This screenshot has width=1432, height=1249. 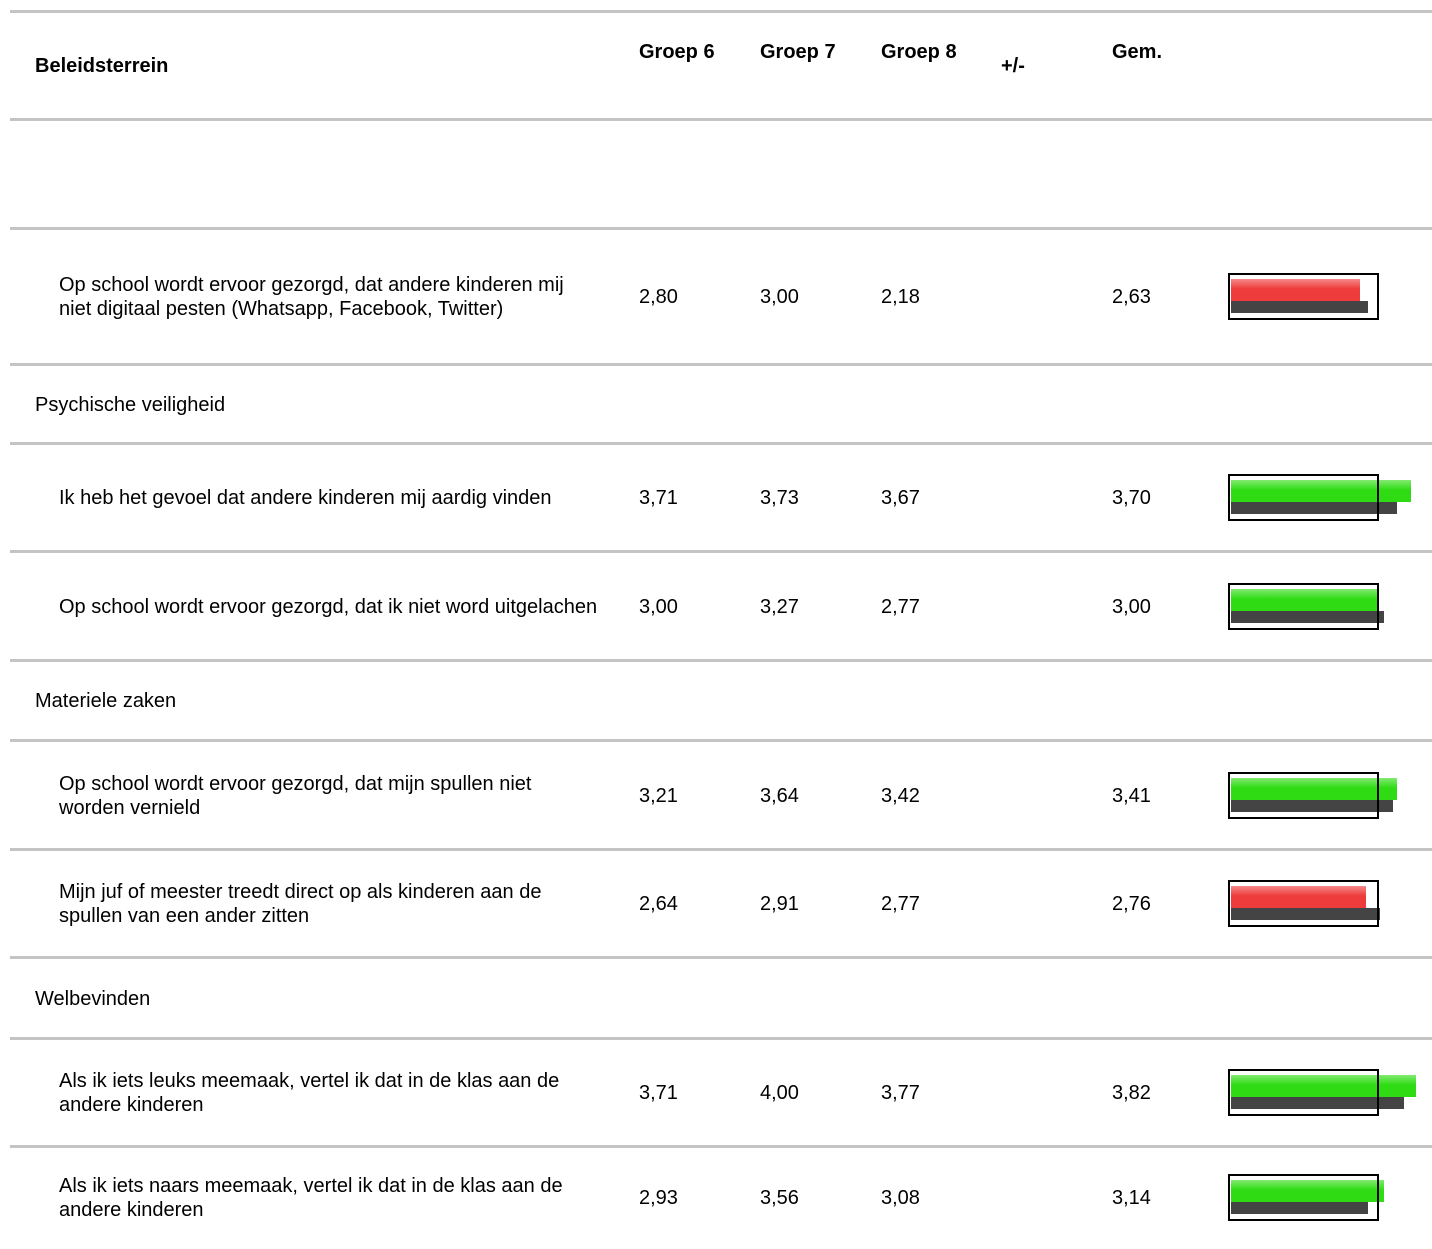 What do you see at coordinates (919, 52) in the screenshot?
I see `header-cell: Groep 8` at bounding box center [919, 52].